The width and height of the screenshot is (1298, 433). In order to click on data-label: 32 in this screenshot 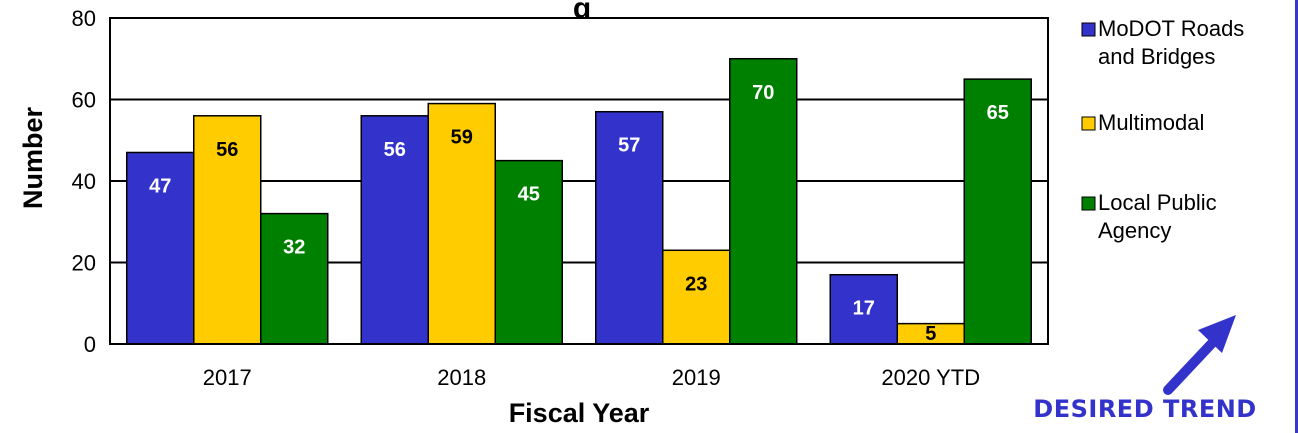, I will do `click(294, 248)`.